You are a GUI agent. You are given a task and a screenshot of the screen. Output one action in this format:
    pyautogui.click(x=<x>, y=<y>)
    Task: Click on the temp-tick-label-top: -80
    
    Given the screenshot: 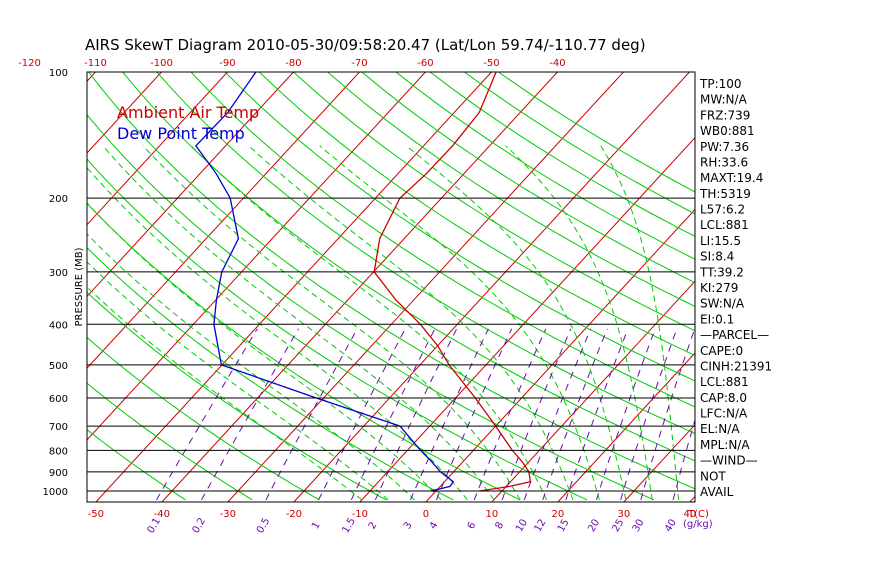 What is the action you would take?
    pyautogui.click(x=293, y=63)
    